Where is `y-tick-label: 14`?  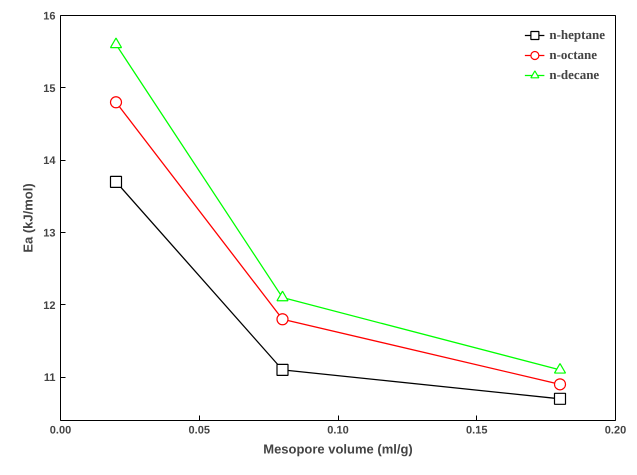
y-tick-label: 14 is located at coordinates (49, 161).